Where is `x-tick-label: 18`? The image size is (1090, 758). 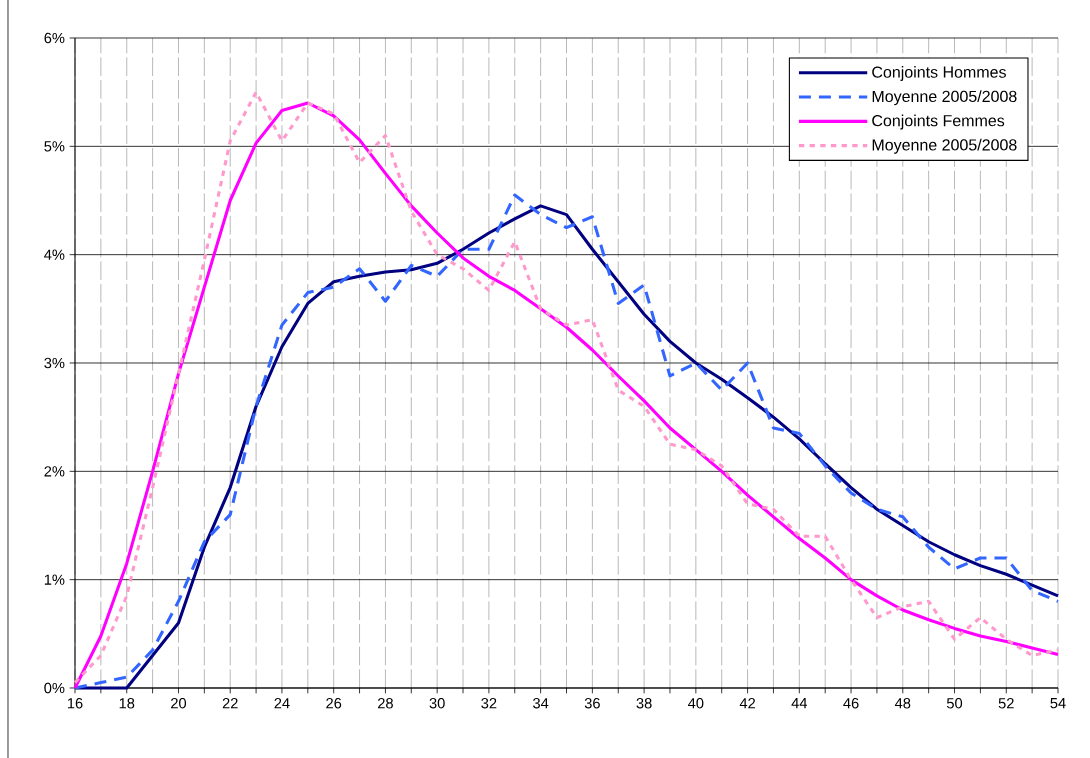
x-tick-label: 18 is located at coordinates (127, 703).